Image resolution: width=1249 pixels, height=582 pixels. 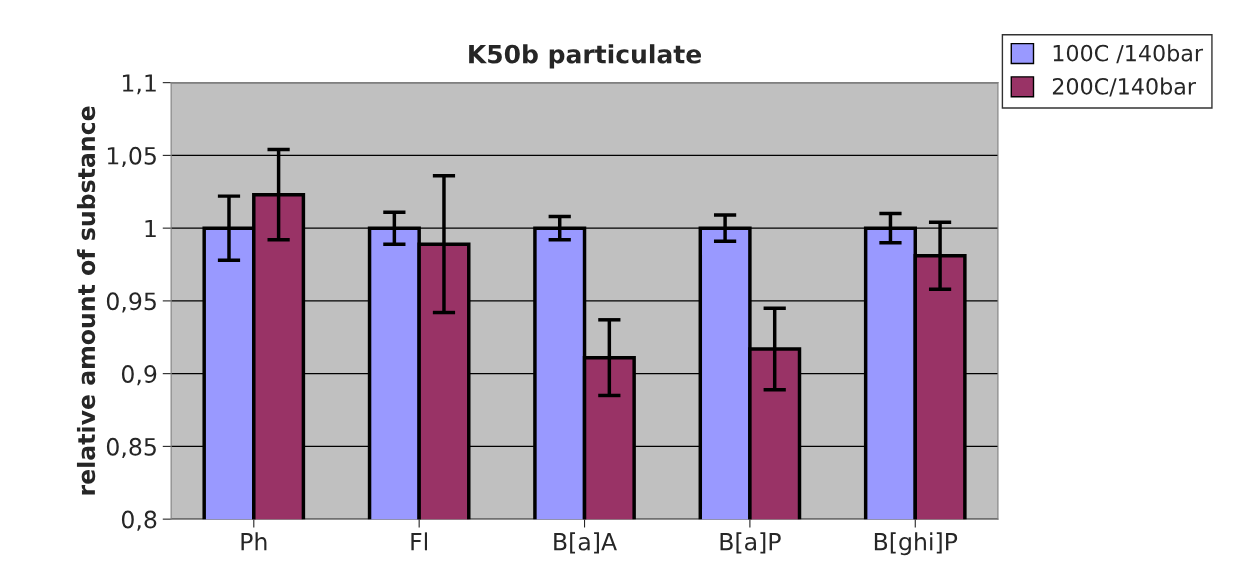 What do you see at coordinates (585, 56) in the screenshot?
I see `chart-title: K50b particulate` at bounding box center [585, 56].